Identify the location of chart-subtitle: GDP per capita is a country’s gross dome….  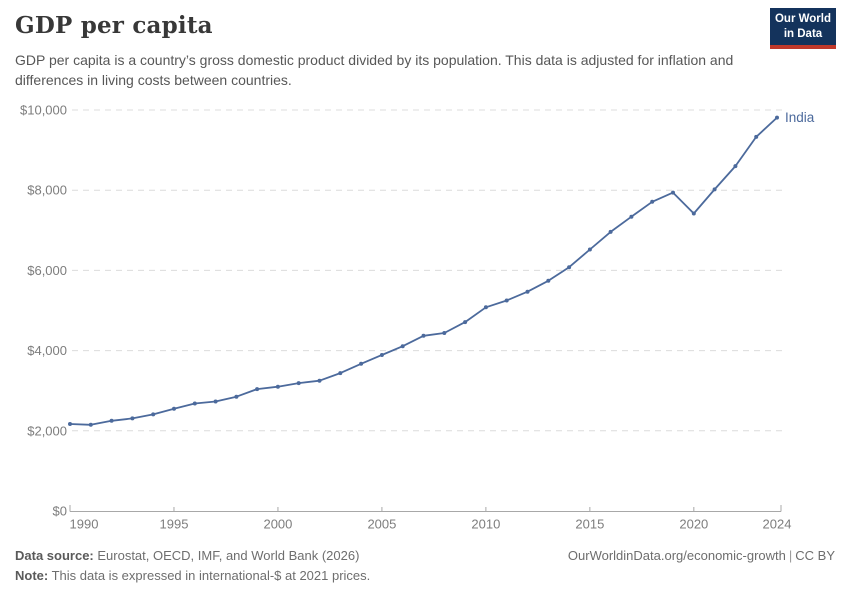
(374, 70).